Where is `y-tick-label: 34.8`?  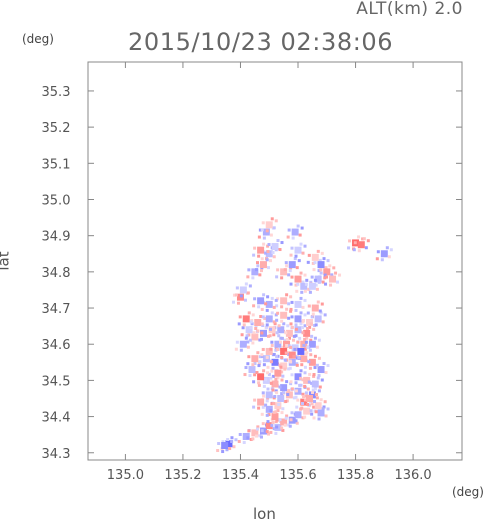
y-tick-label: 34.8 is located at coordinates (56, 273).